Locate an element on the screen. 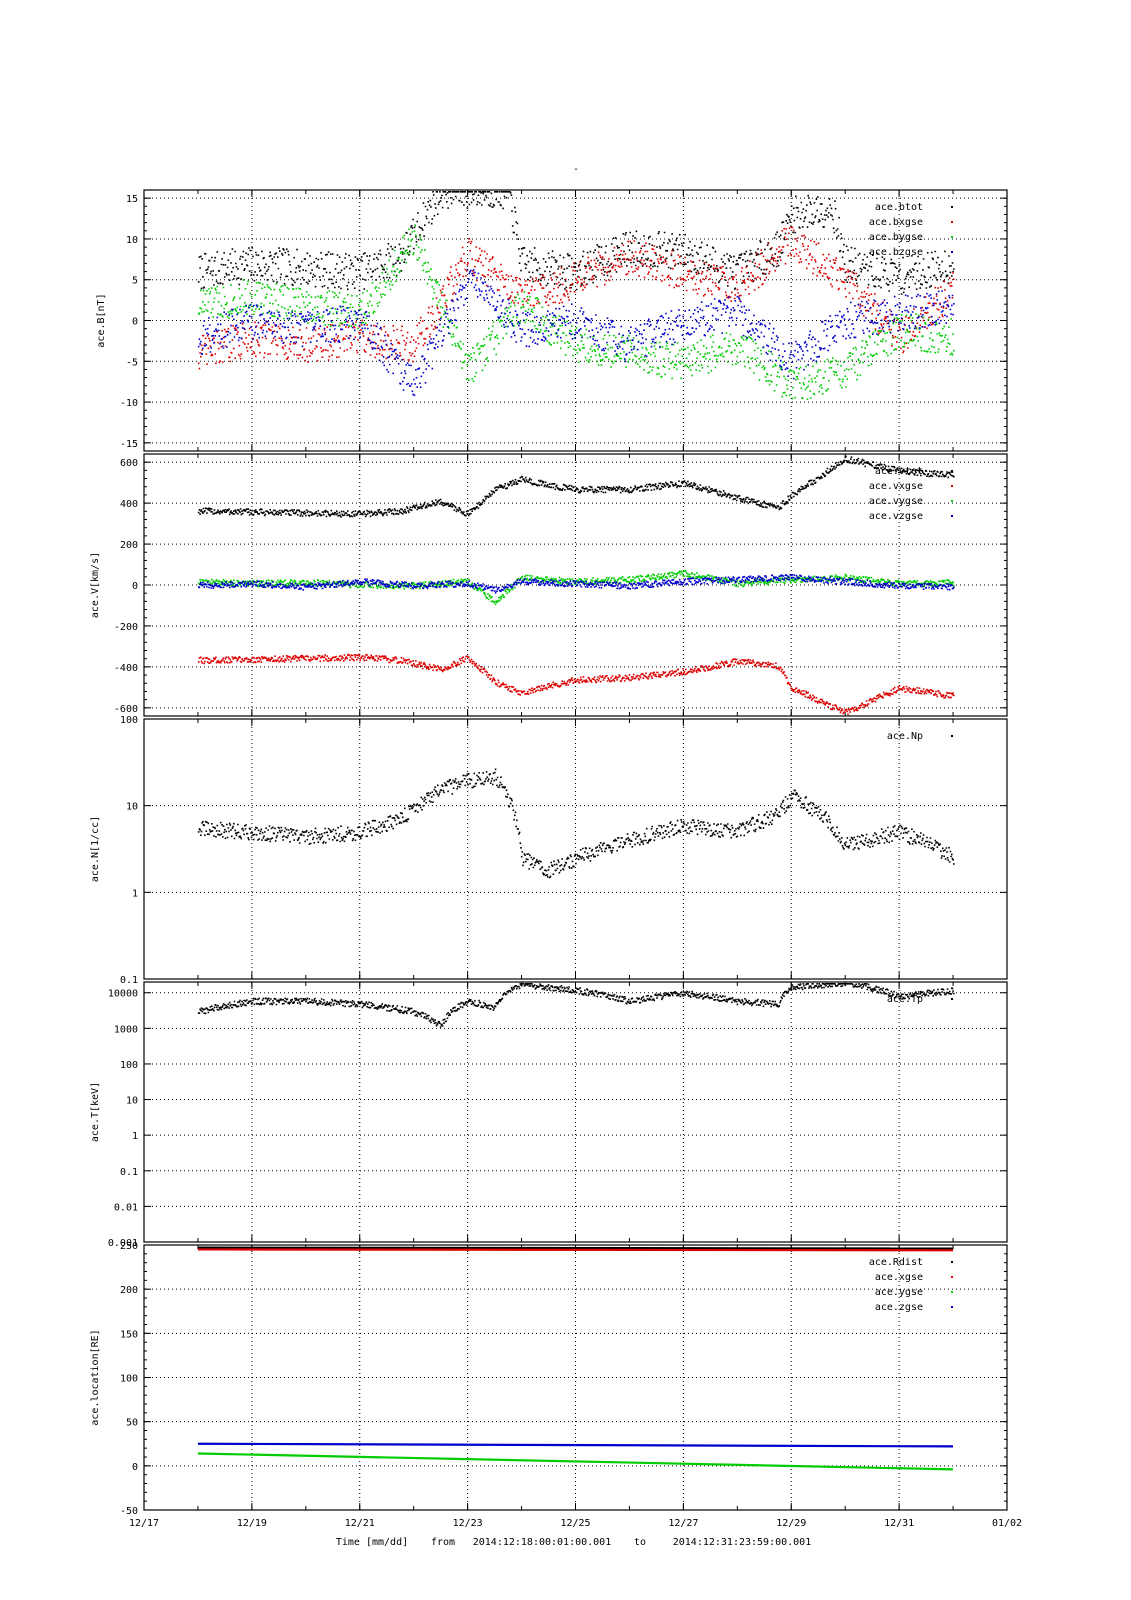 This screenshot has height=1600, width=1131. y-tick-label: 1000 is located at coordinates (126, 1029).